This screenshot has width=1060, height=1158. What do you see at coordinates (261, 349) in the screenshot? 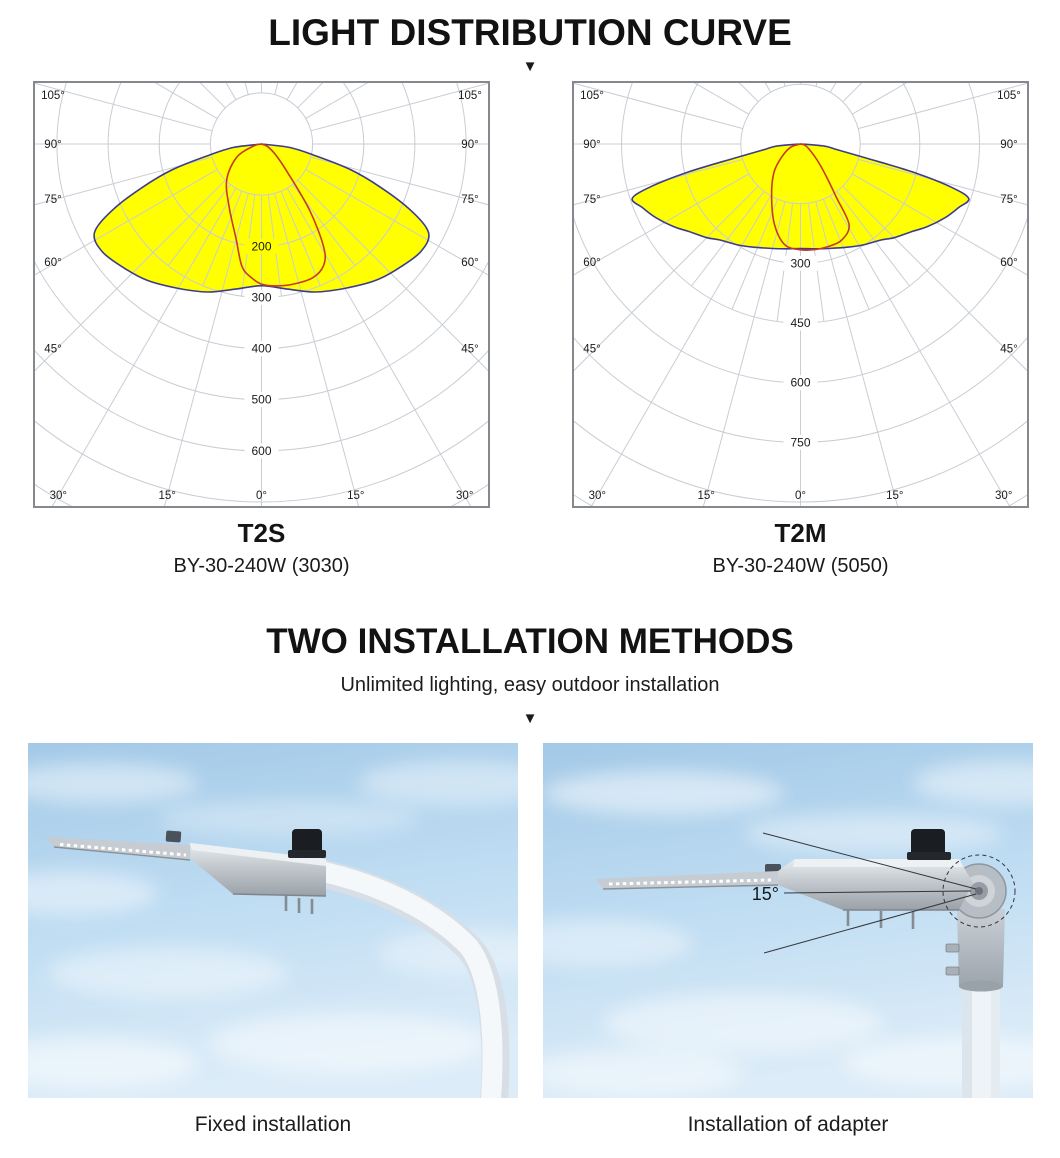
I see `svg-text: 400` at bounding box center [261, 349].